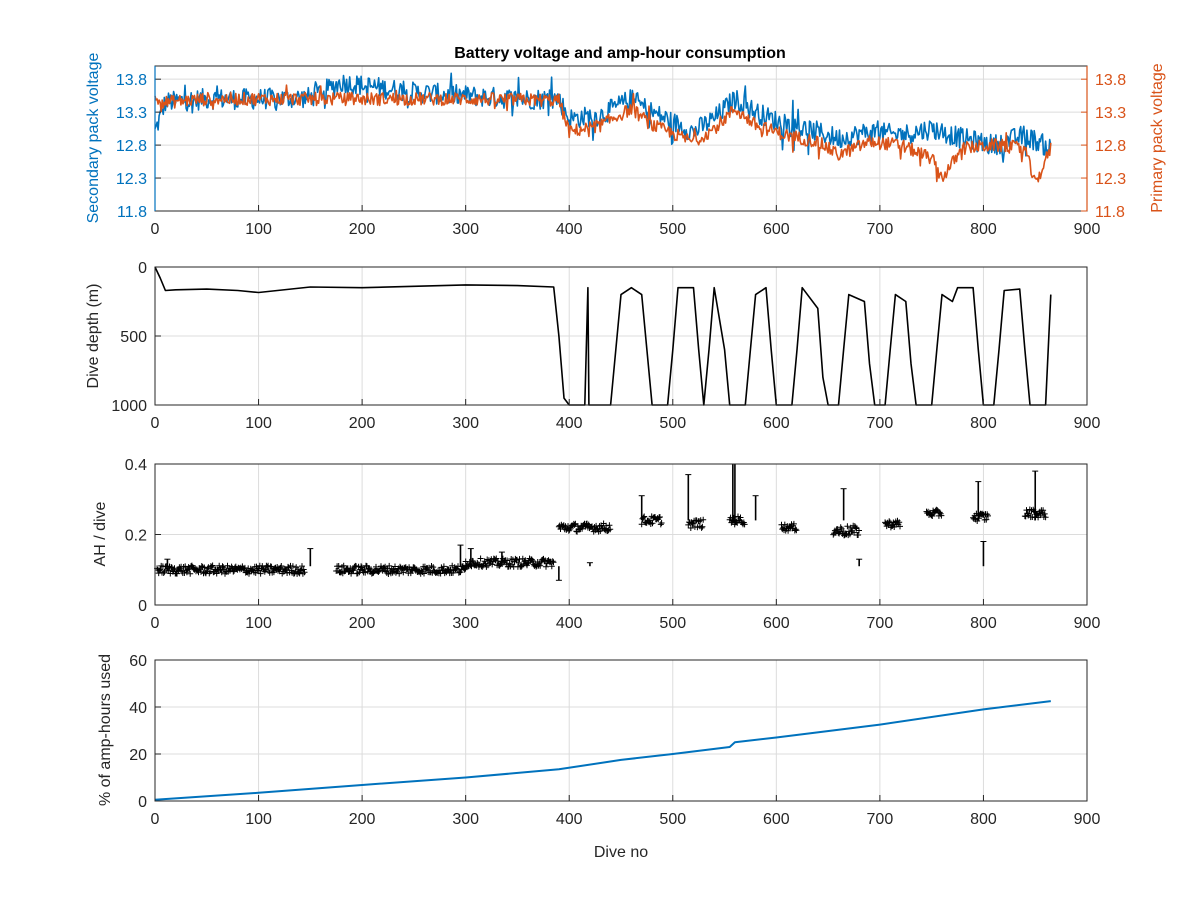 The height and width of the screenshot is (900, 1200). Describe the element at coordinates (1087, 229) in the screenshot. I see `voltage-x-tick-label: 900` at that location.